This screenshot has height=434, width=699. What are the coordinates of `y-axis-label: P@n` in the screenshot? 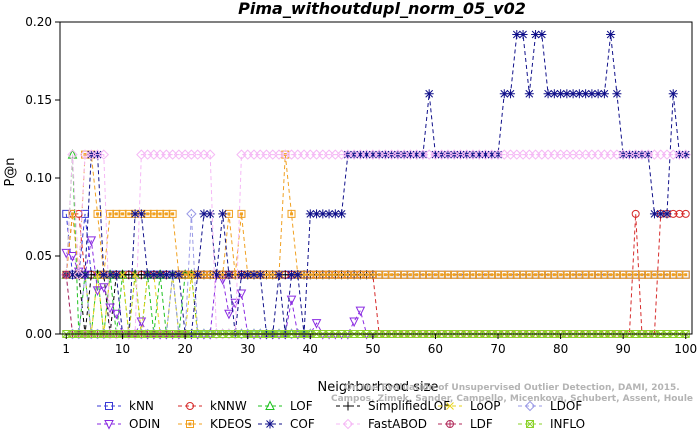 It's located at (10, 171).